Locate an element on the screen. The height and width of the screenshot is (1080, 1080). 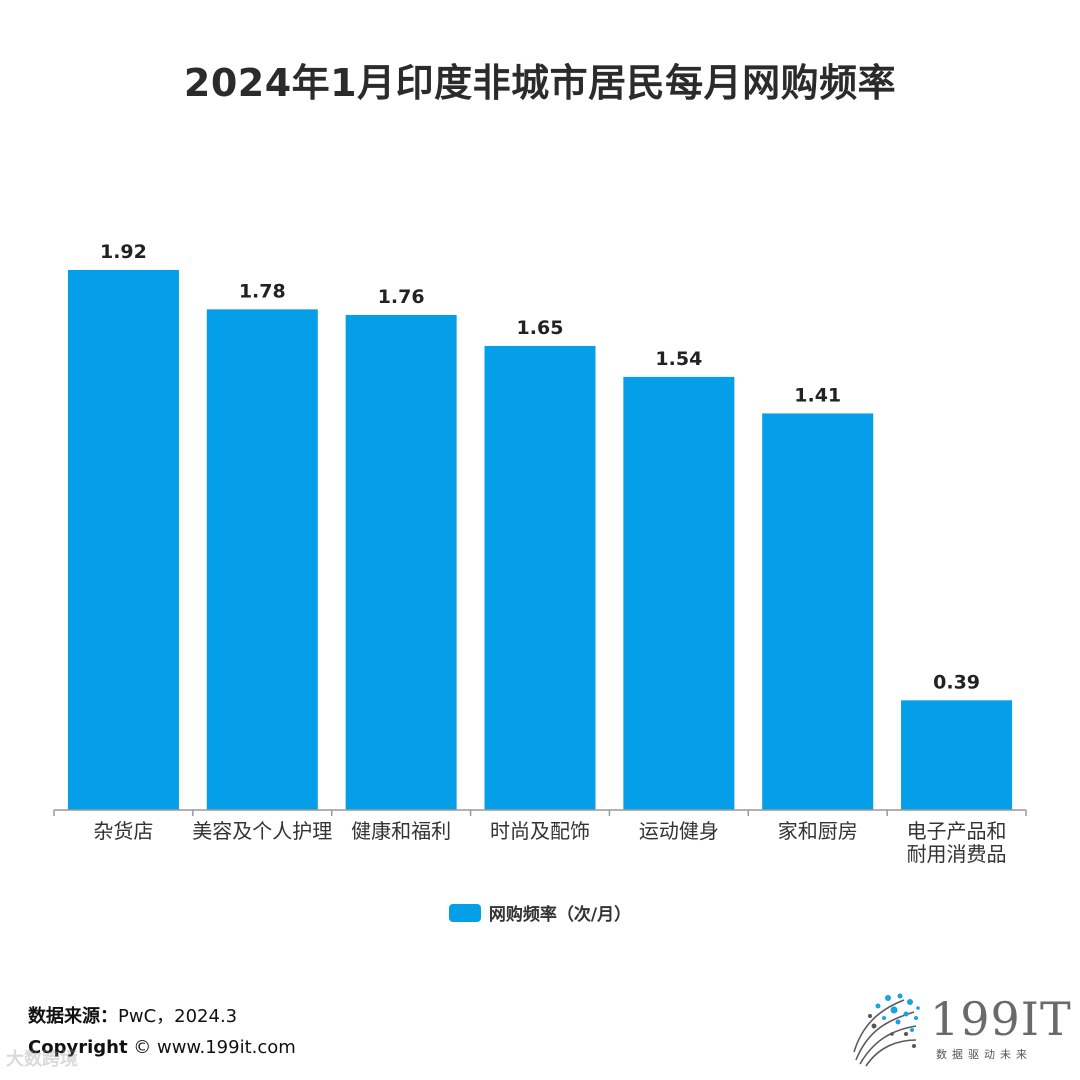
brand-logo: 199IT 数据驱动未来 is located at coordinates (959, 1030).